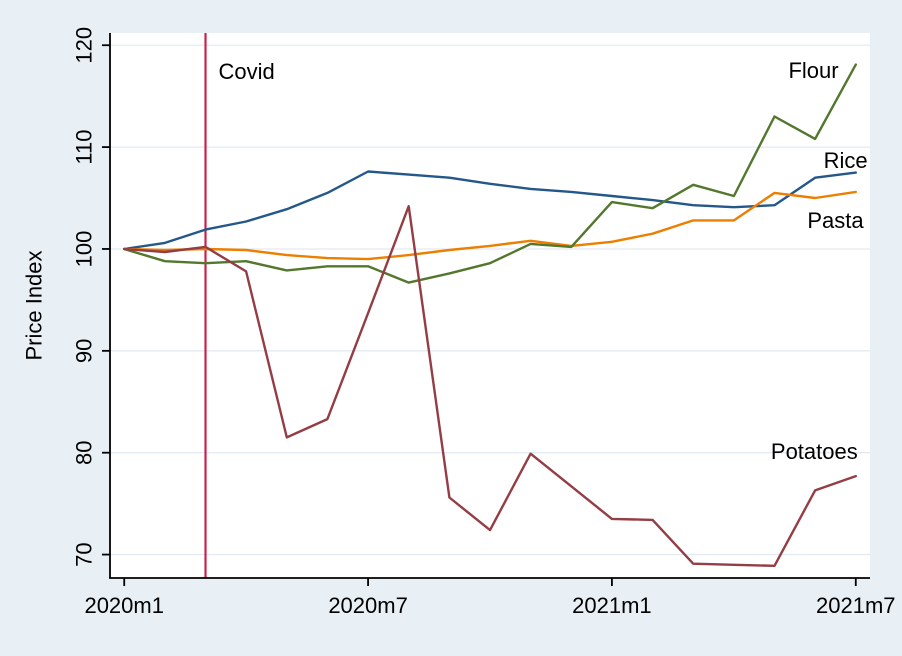  What do you see at coordinates (84, 45) in the screenshot?
I see `y-tick-label-120: 120` at bounding box center [84, 45].